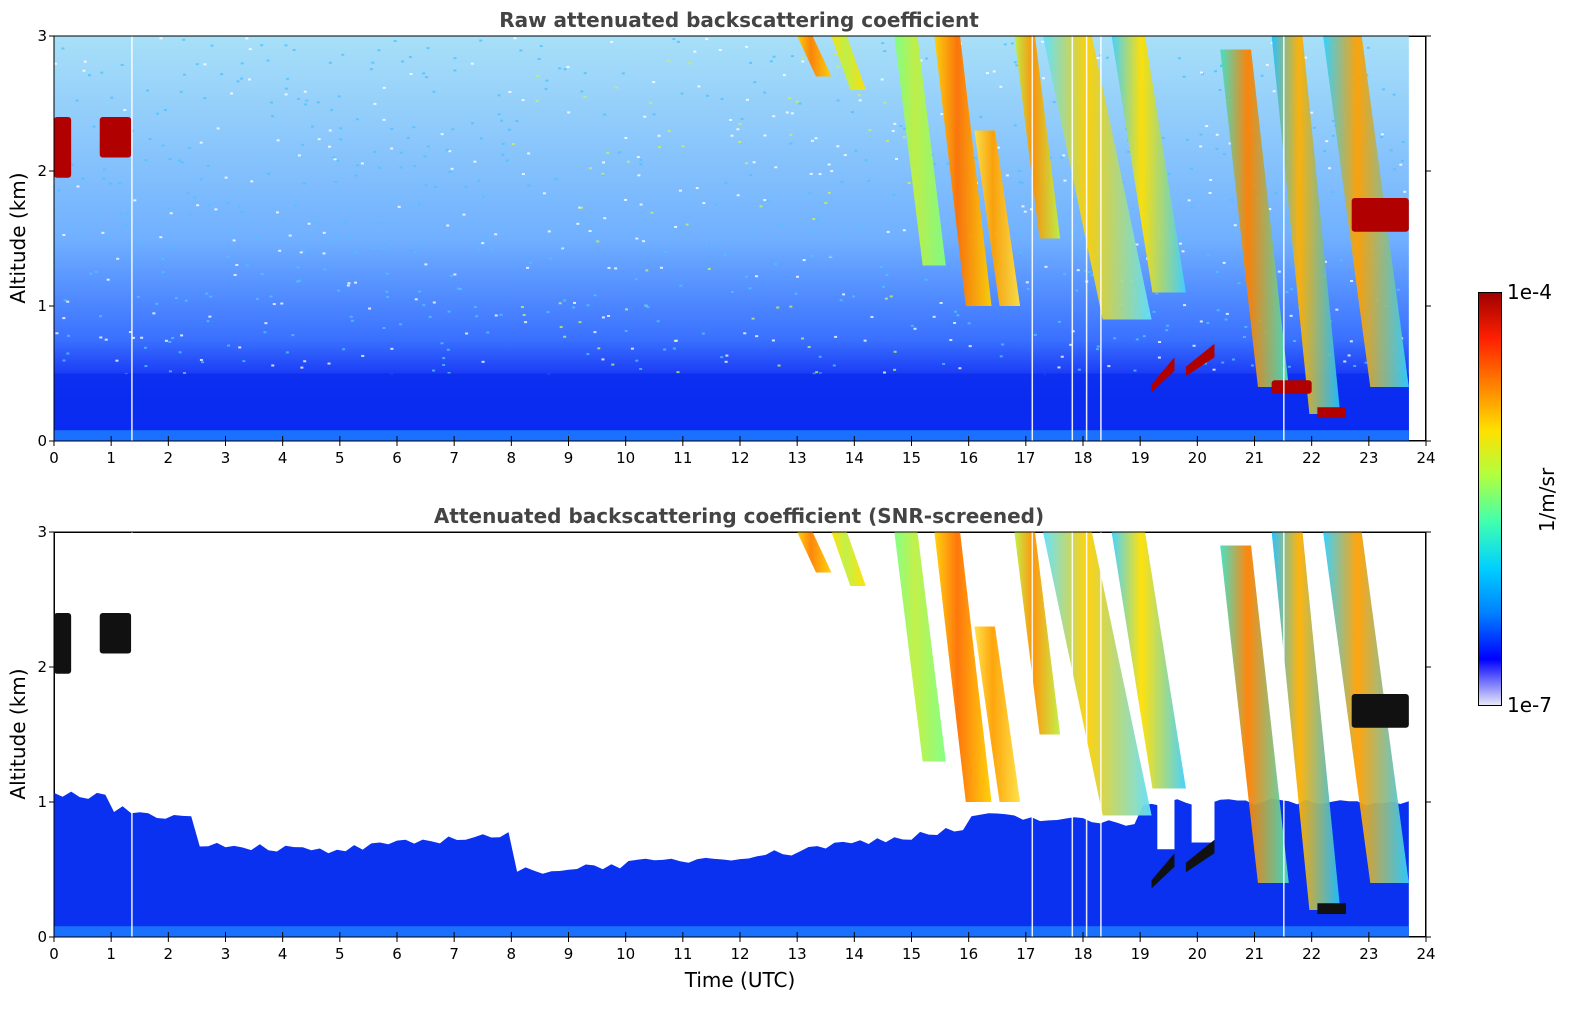 The image size is (1595, 1020). What do you see at coordinates (454, 458) in the screenshot?
I see `x-tick-label: 7` at bounding box center [454, 458].